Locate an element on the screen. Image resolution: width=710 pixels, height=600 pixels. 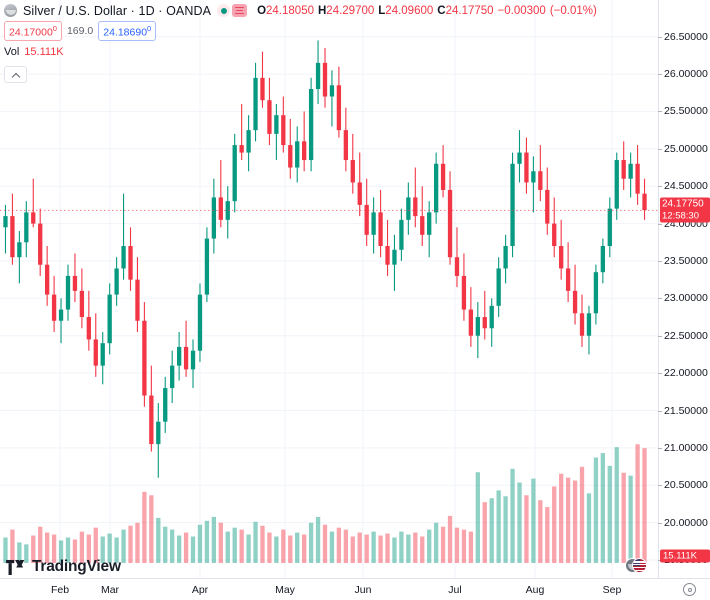
ohlc-close-label: C is located at coordinates (441, 10).